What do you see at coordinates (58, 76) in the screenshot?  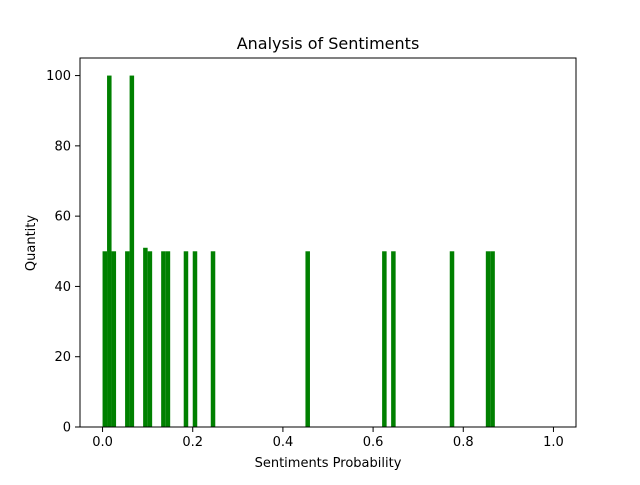 I see `y-tick-label: 100` at bounding box center [58, 76].